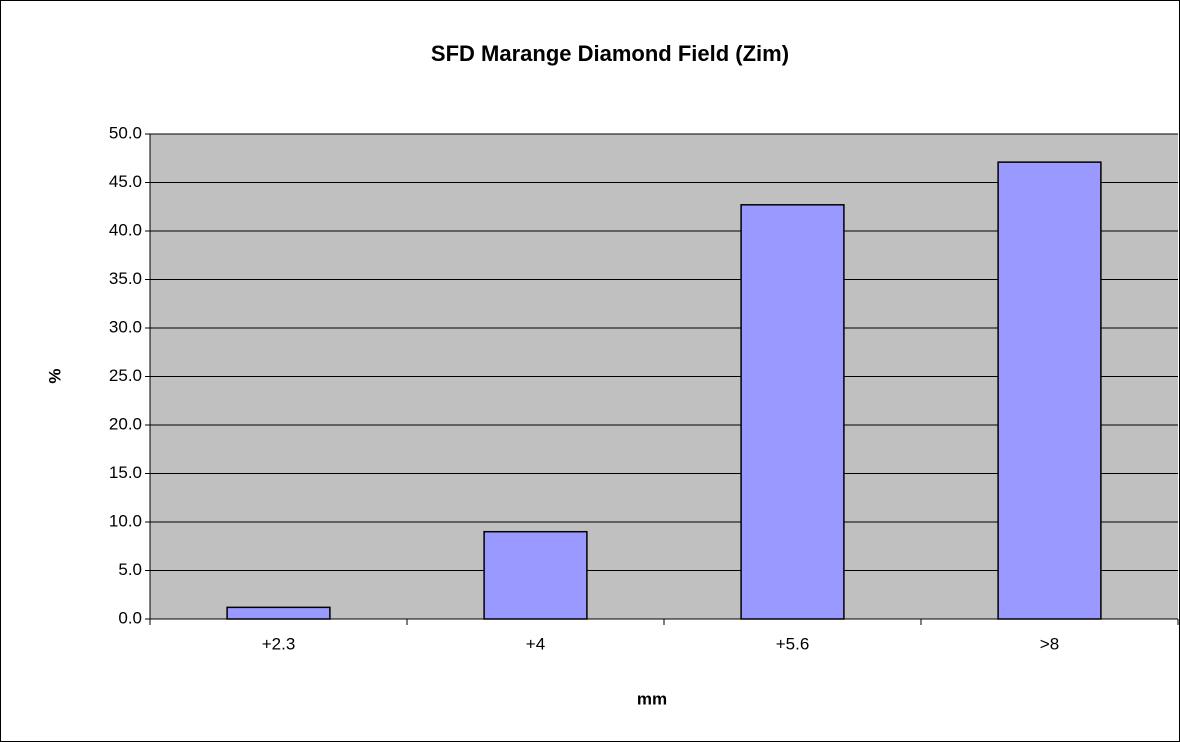 The height and width of the screenshot is (742, 1180). Describe the element at coordinates (125, 132) in the screenshot. I see `y-tick-label: 50.0` at that location.